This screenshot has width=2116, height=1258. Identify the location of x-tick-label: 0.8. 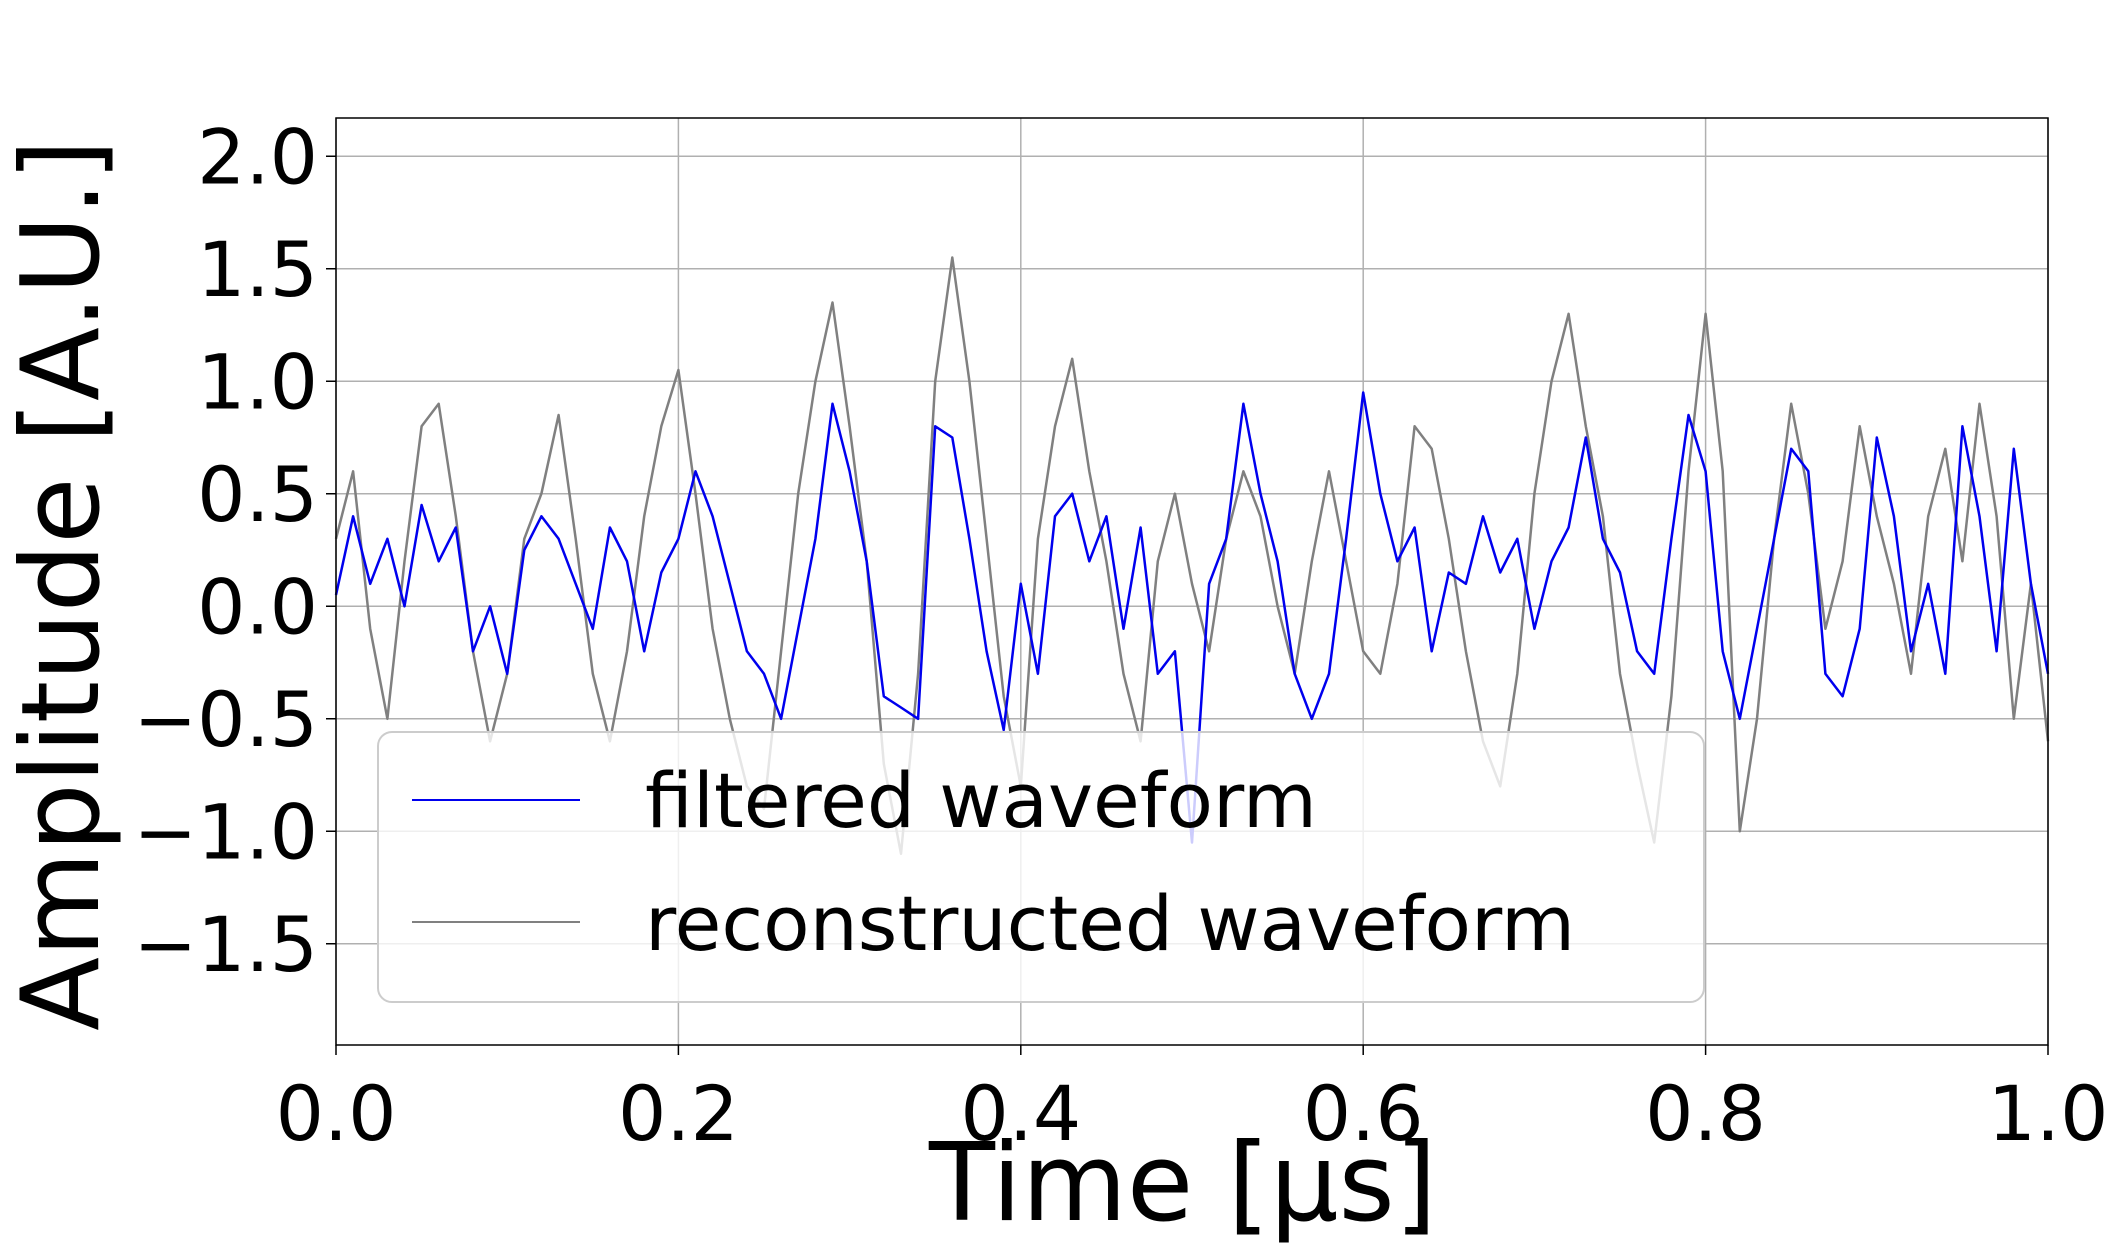
(1705, 1113).